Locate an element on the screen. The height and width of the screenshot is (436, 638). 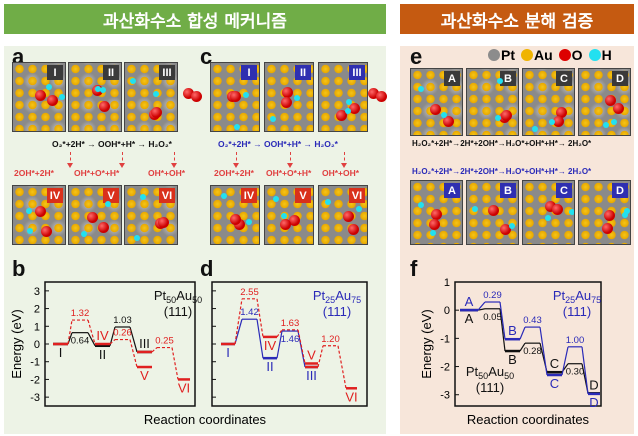
tile-label: B is located at coordinates (508, 190).